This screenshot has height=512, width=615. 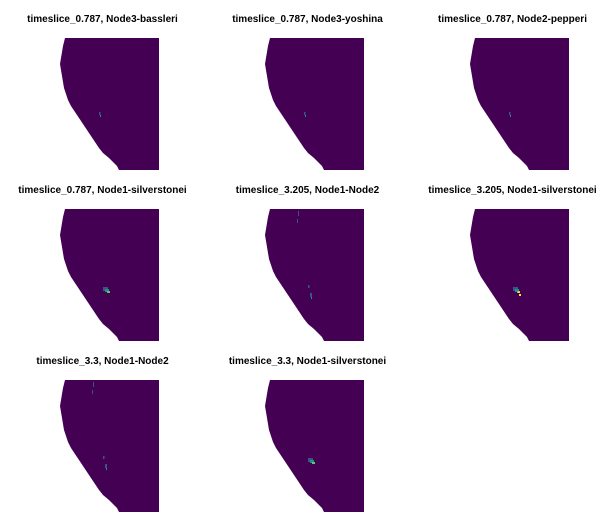 What do you see at coordinates (512, 190) in the screenshot?
I see `panel-title: timeslice_3.205, Node1-silverstonei` at bounding box center [512, 190].